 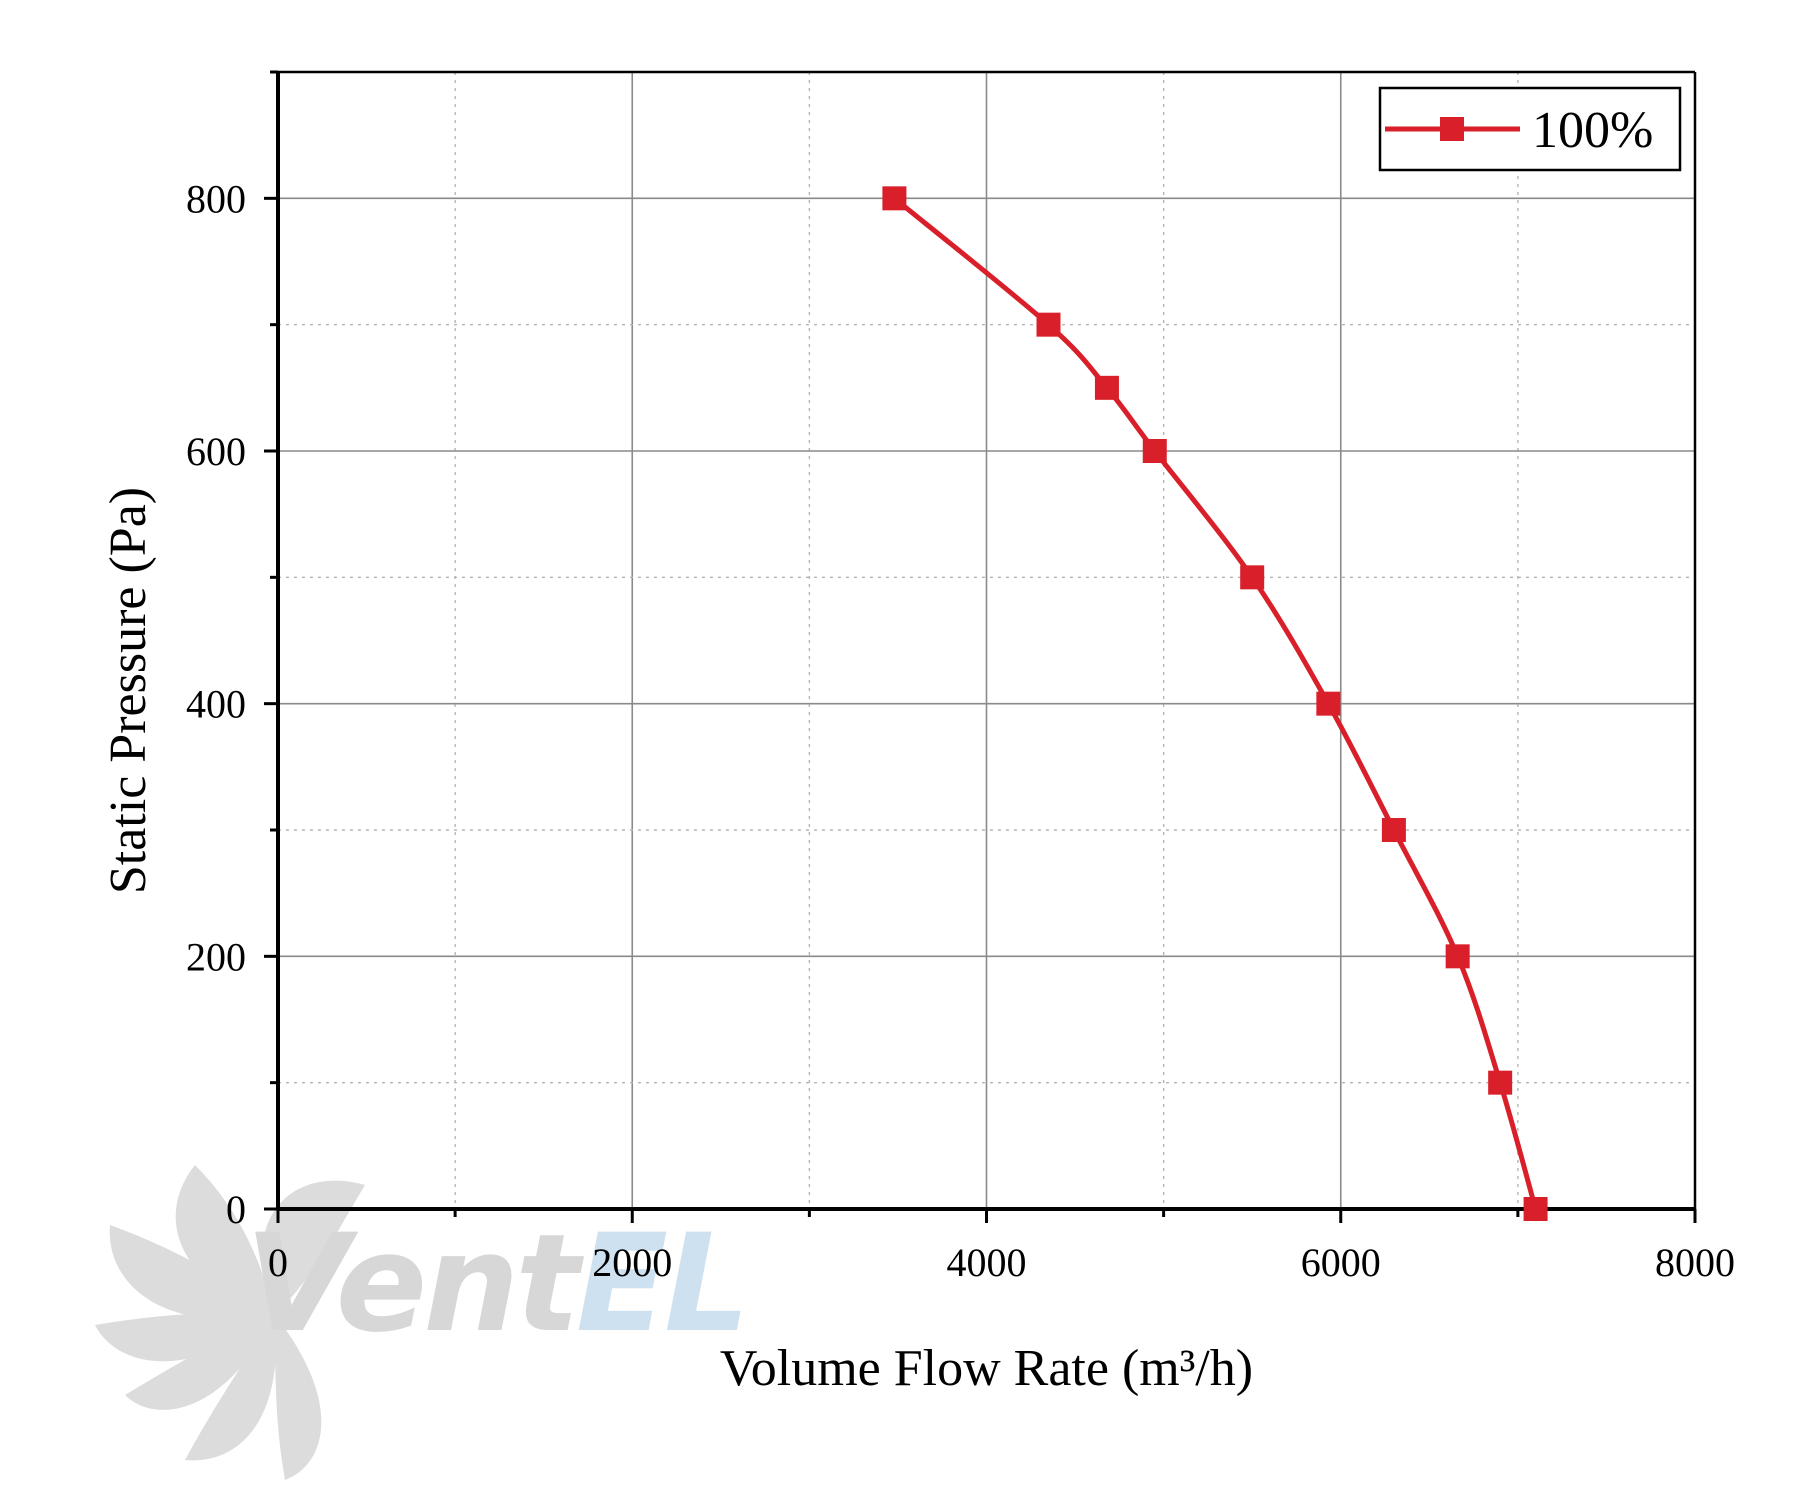 I want to click on y-tick-label: 600, so click(x=216, y=451).